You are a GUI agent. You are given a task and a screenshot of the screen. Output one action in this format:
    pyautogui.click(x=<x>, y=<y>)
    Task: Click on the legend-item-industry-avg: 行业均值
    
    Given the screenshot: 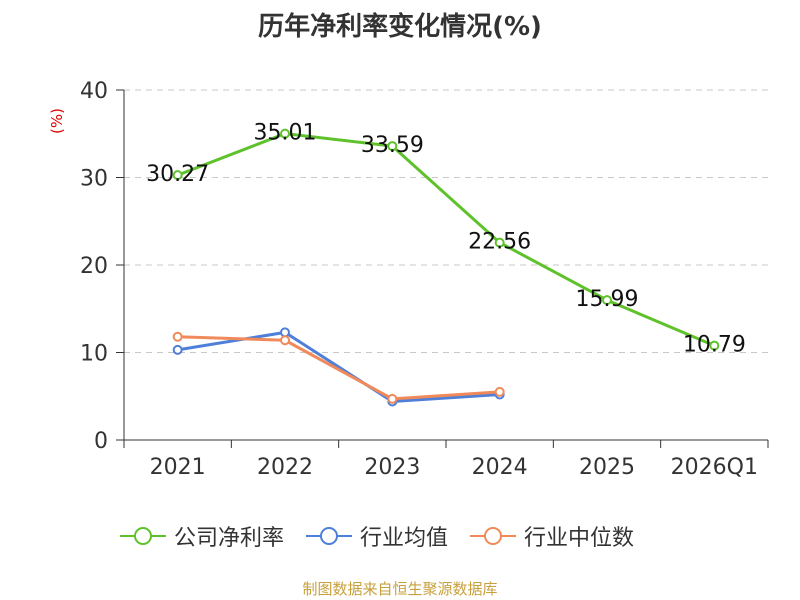 What is the action you would take?
    pyautogui.click(x=377, y=536)
    